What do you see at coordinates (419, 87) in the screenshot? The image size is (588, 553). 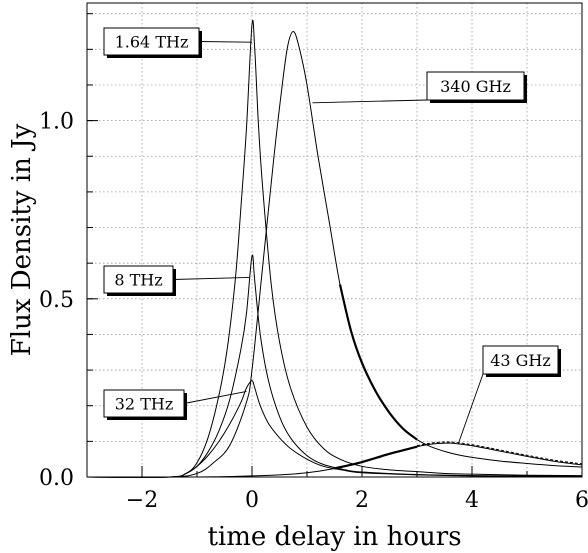 I see `series-label-340-ghz: 340 GHz` at bounding box center [419, 87].